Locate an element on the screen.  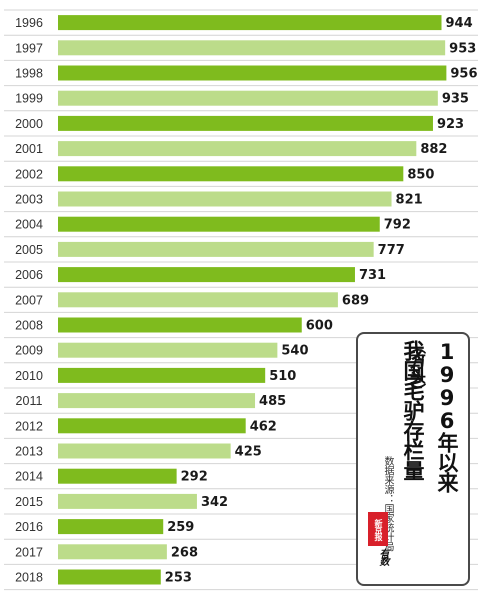
year-label-2014: 2014 is located at coordinates (29, 477).